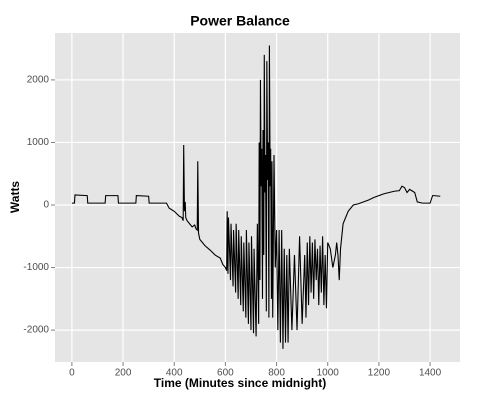  Describe the element at coordinates (123, 373) in the screenshot. I see `x-tick-label: 200` at that location.